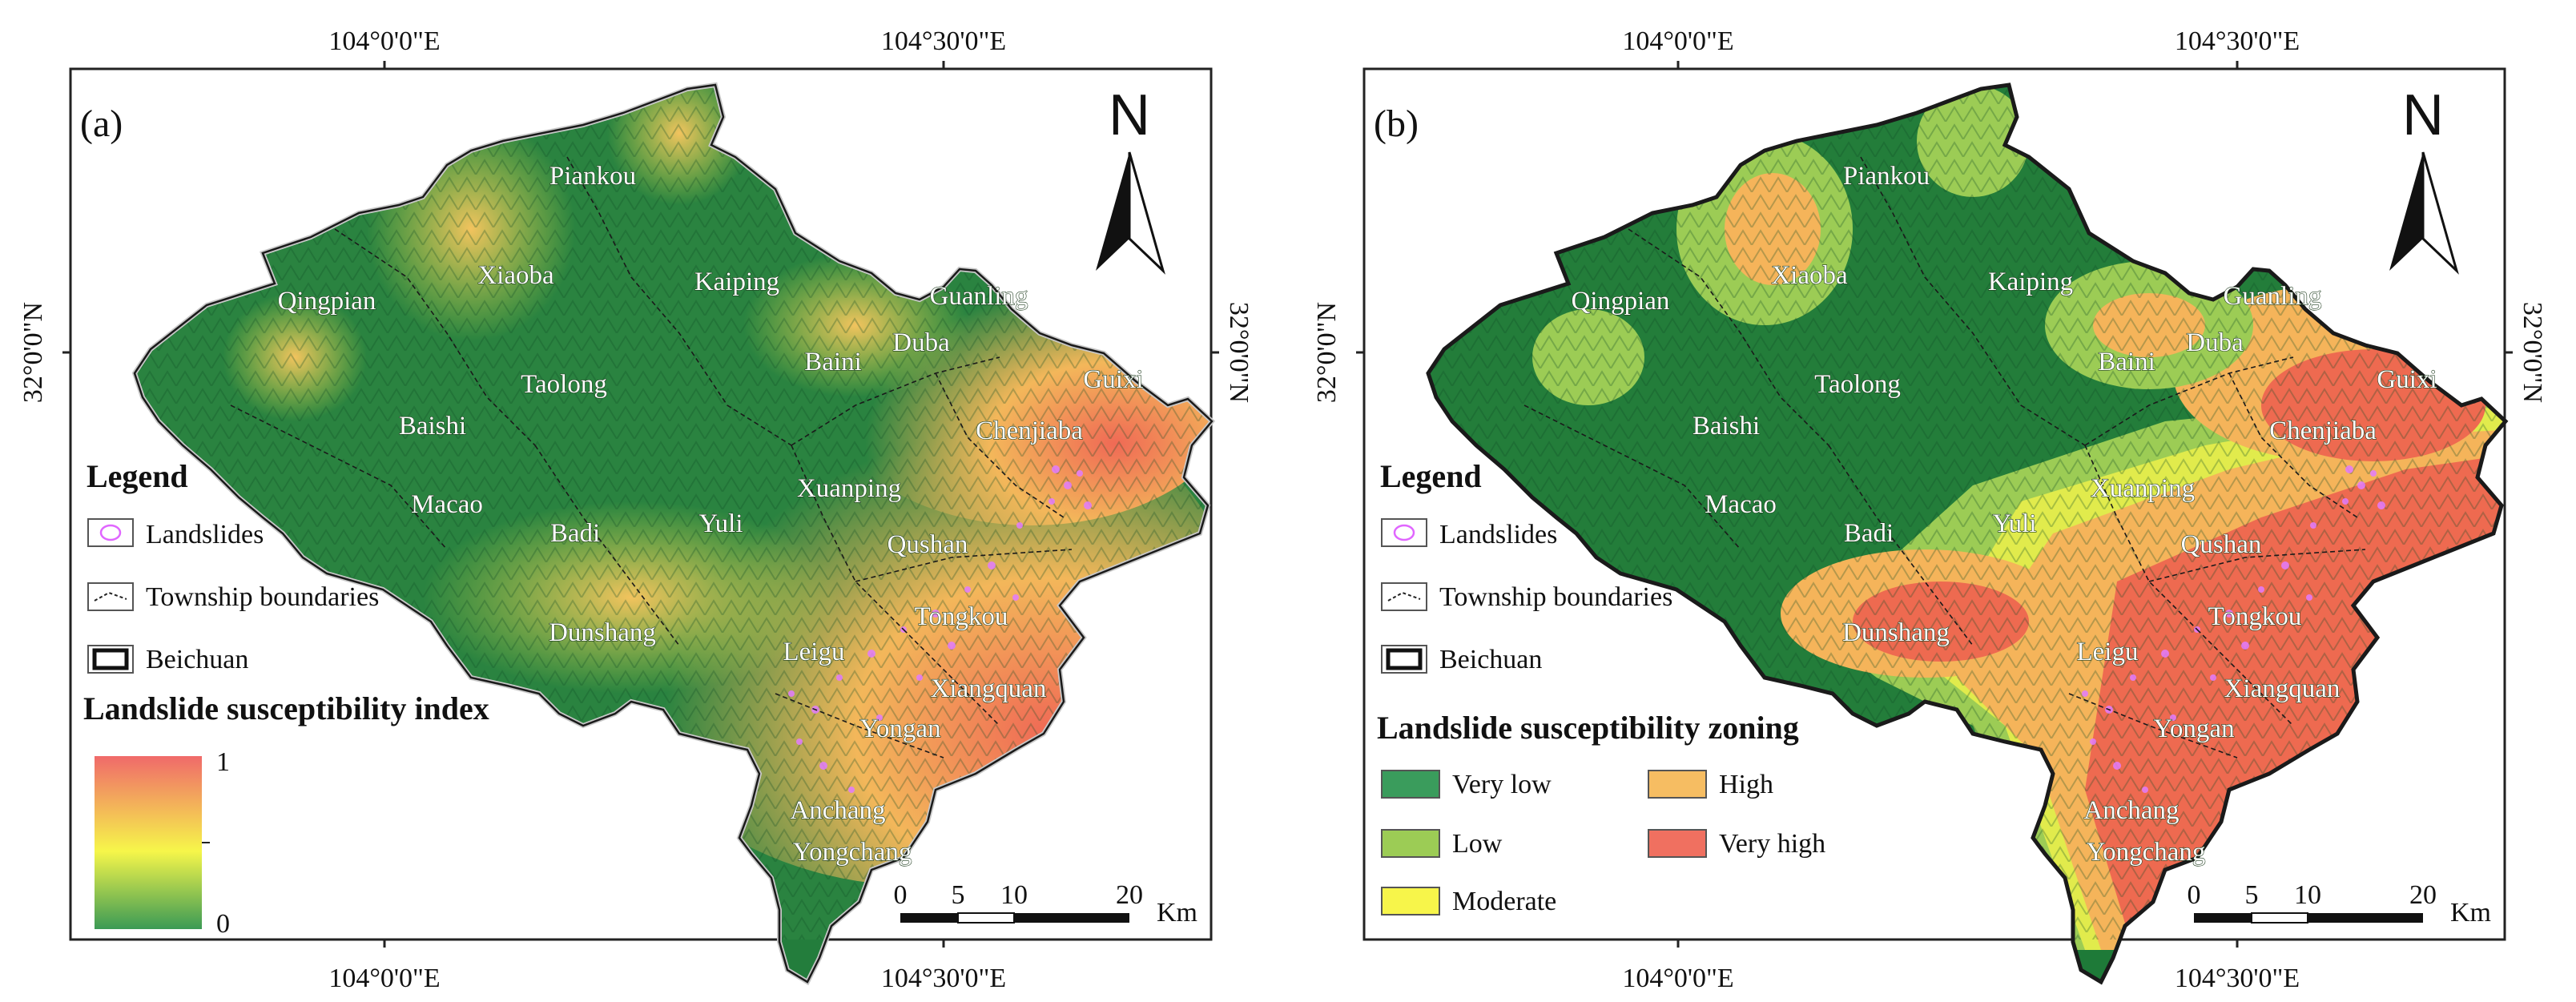 Image resolution: width=2576 pixels, height=1002 pixels. What do you see at coordinates (223, 924) in the screenshot?
I see `gradient-min-label: 0` at bounding box center [223, 924].